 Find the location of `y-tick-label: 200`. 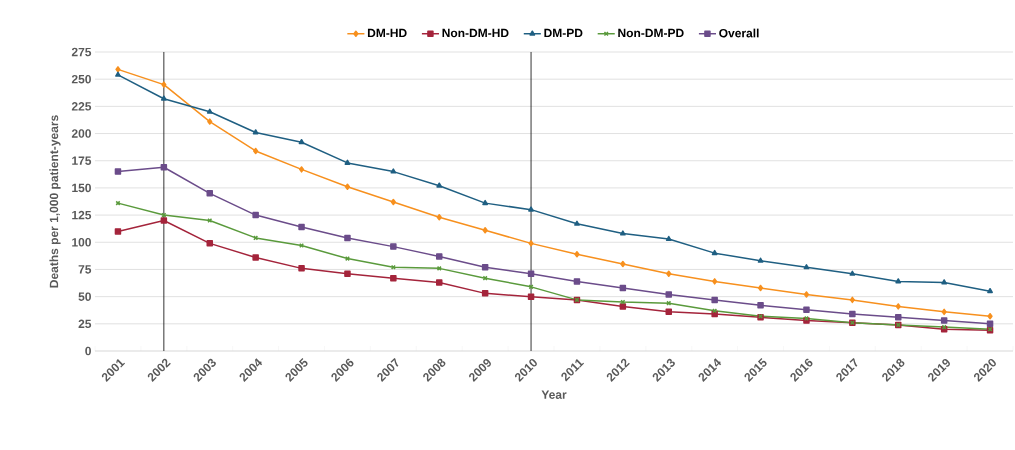

y-tick-label: 200 is located at coordinates (81, 133).